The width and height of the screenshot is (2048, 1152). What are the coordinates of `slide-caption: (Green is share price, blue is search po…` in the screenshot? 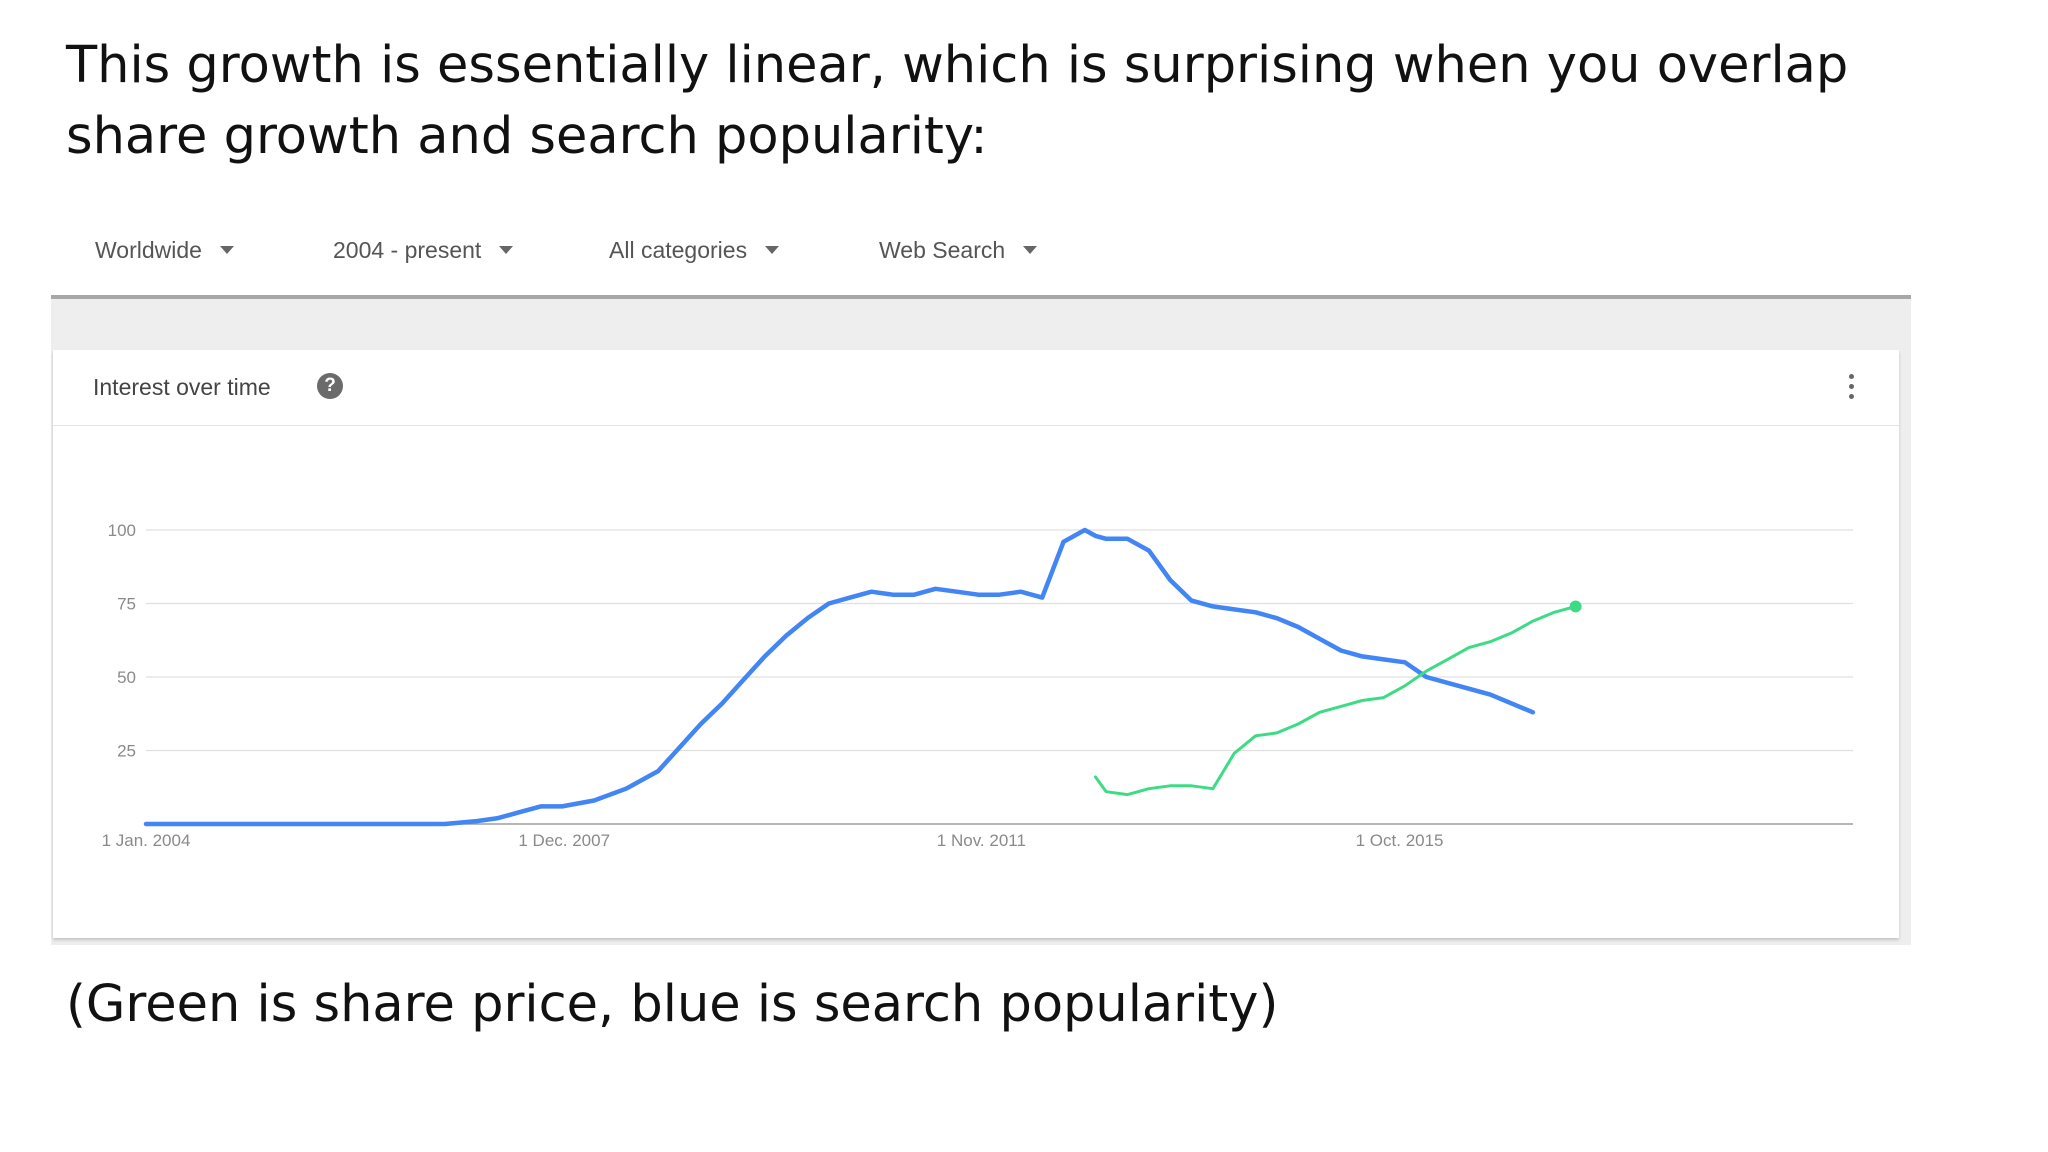 It's located at (672, 1004).